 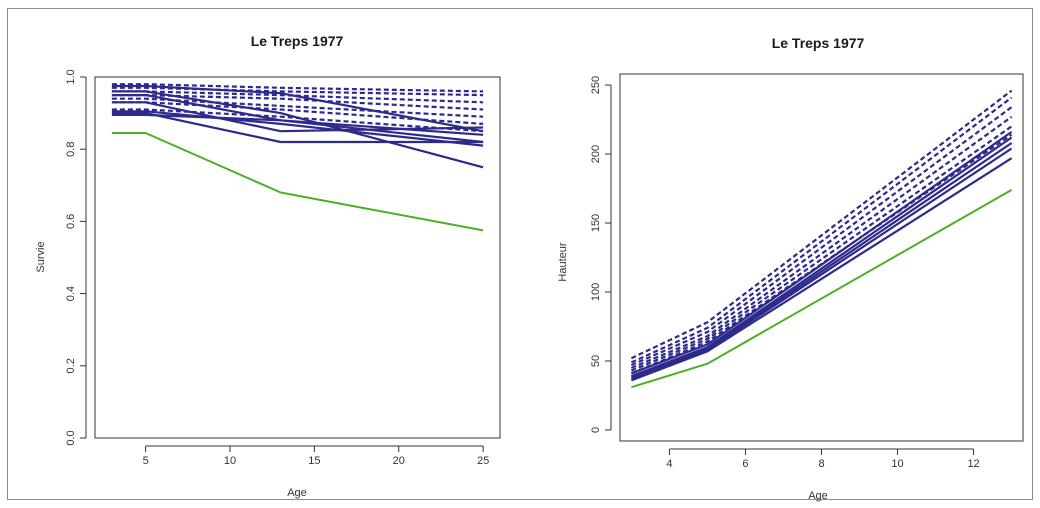 What do you see at coordinates (596, 292) in the screenshot?
I see `y-tick-label: 100` at bounding box center [596, 292].